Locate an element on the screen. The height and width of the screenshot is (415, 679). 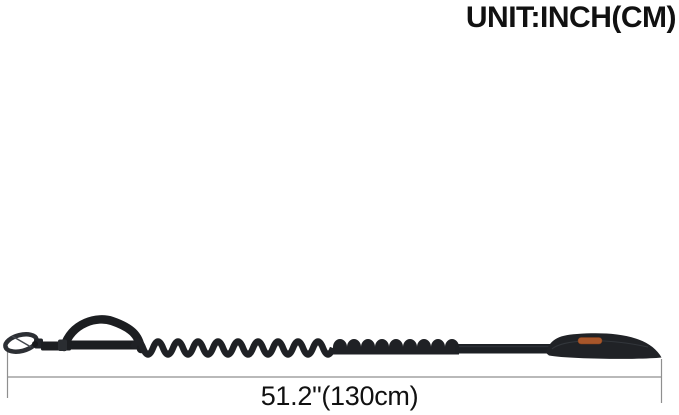
padded-handle is located at coordinates (604, 346).